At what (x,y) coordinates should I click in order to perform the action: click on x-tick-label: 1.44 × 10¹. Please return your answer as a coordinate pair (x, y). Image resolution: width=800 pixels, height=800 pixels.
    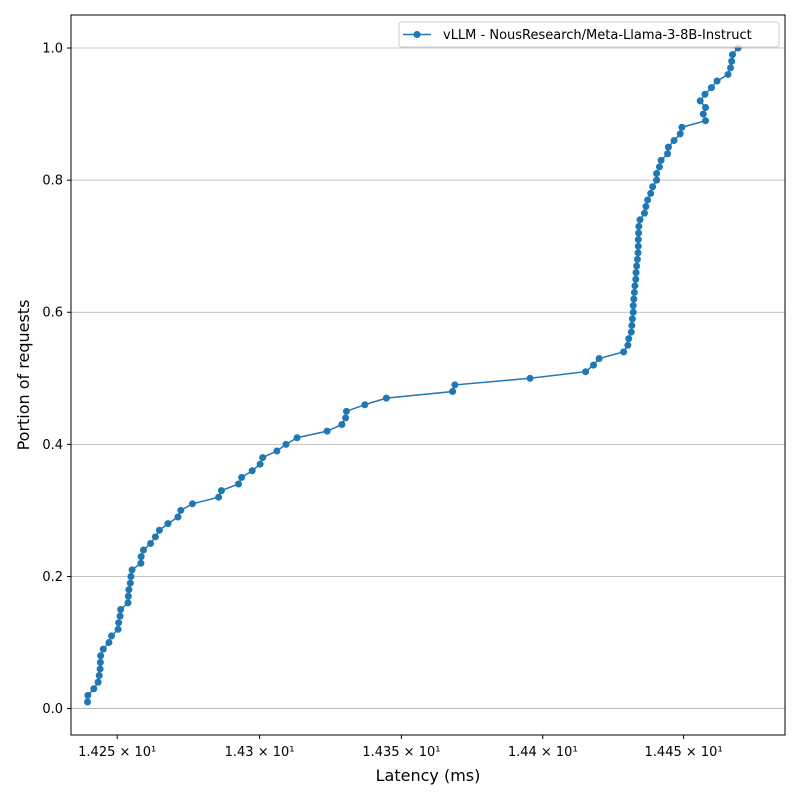
    Looking at the image, I should click on (543, 752).